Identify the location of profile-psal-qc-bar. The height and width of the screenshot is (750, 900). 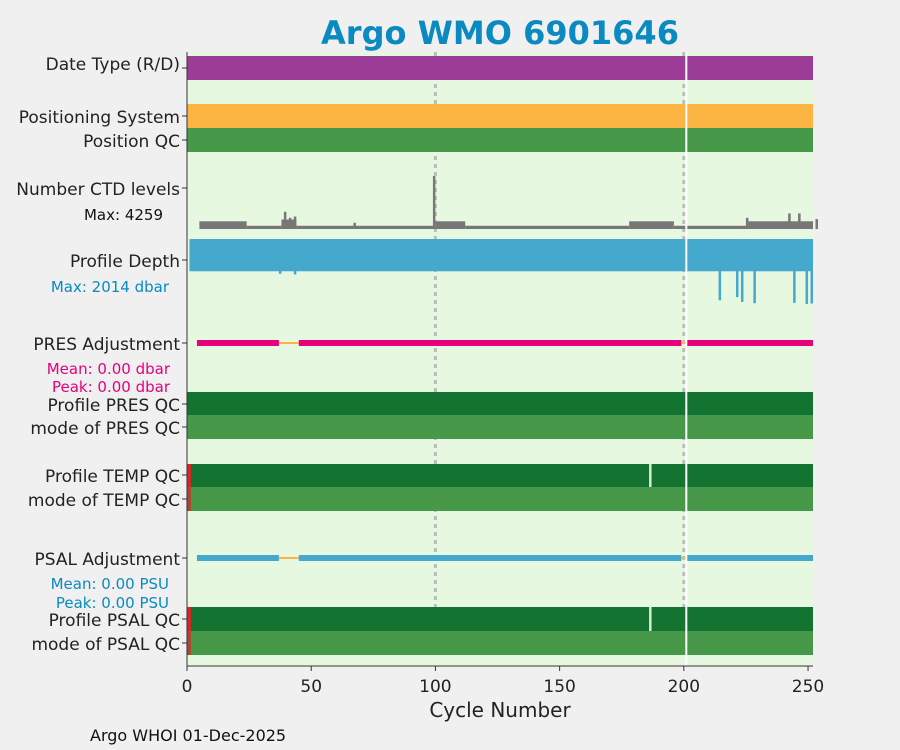
(500, 619).